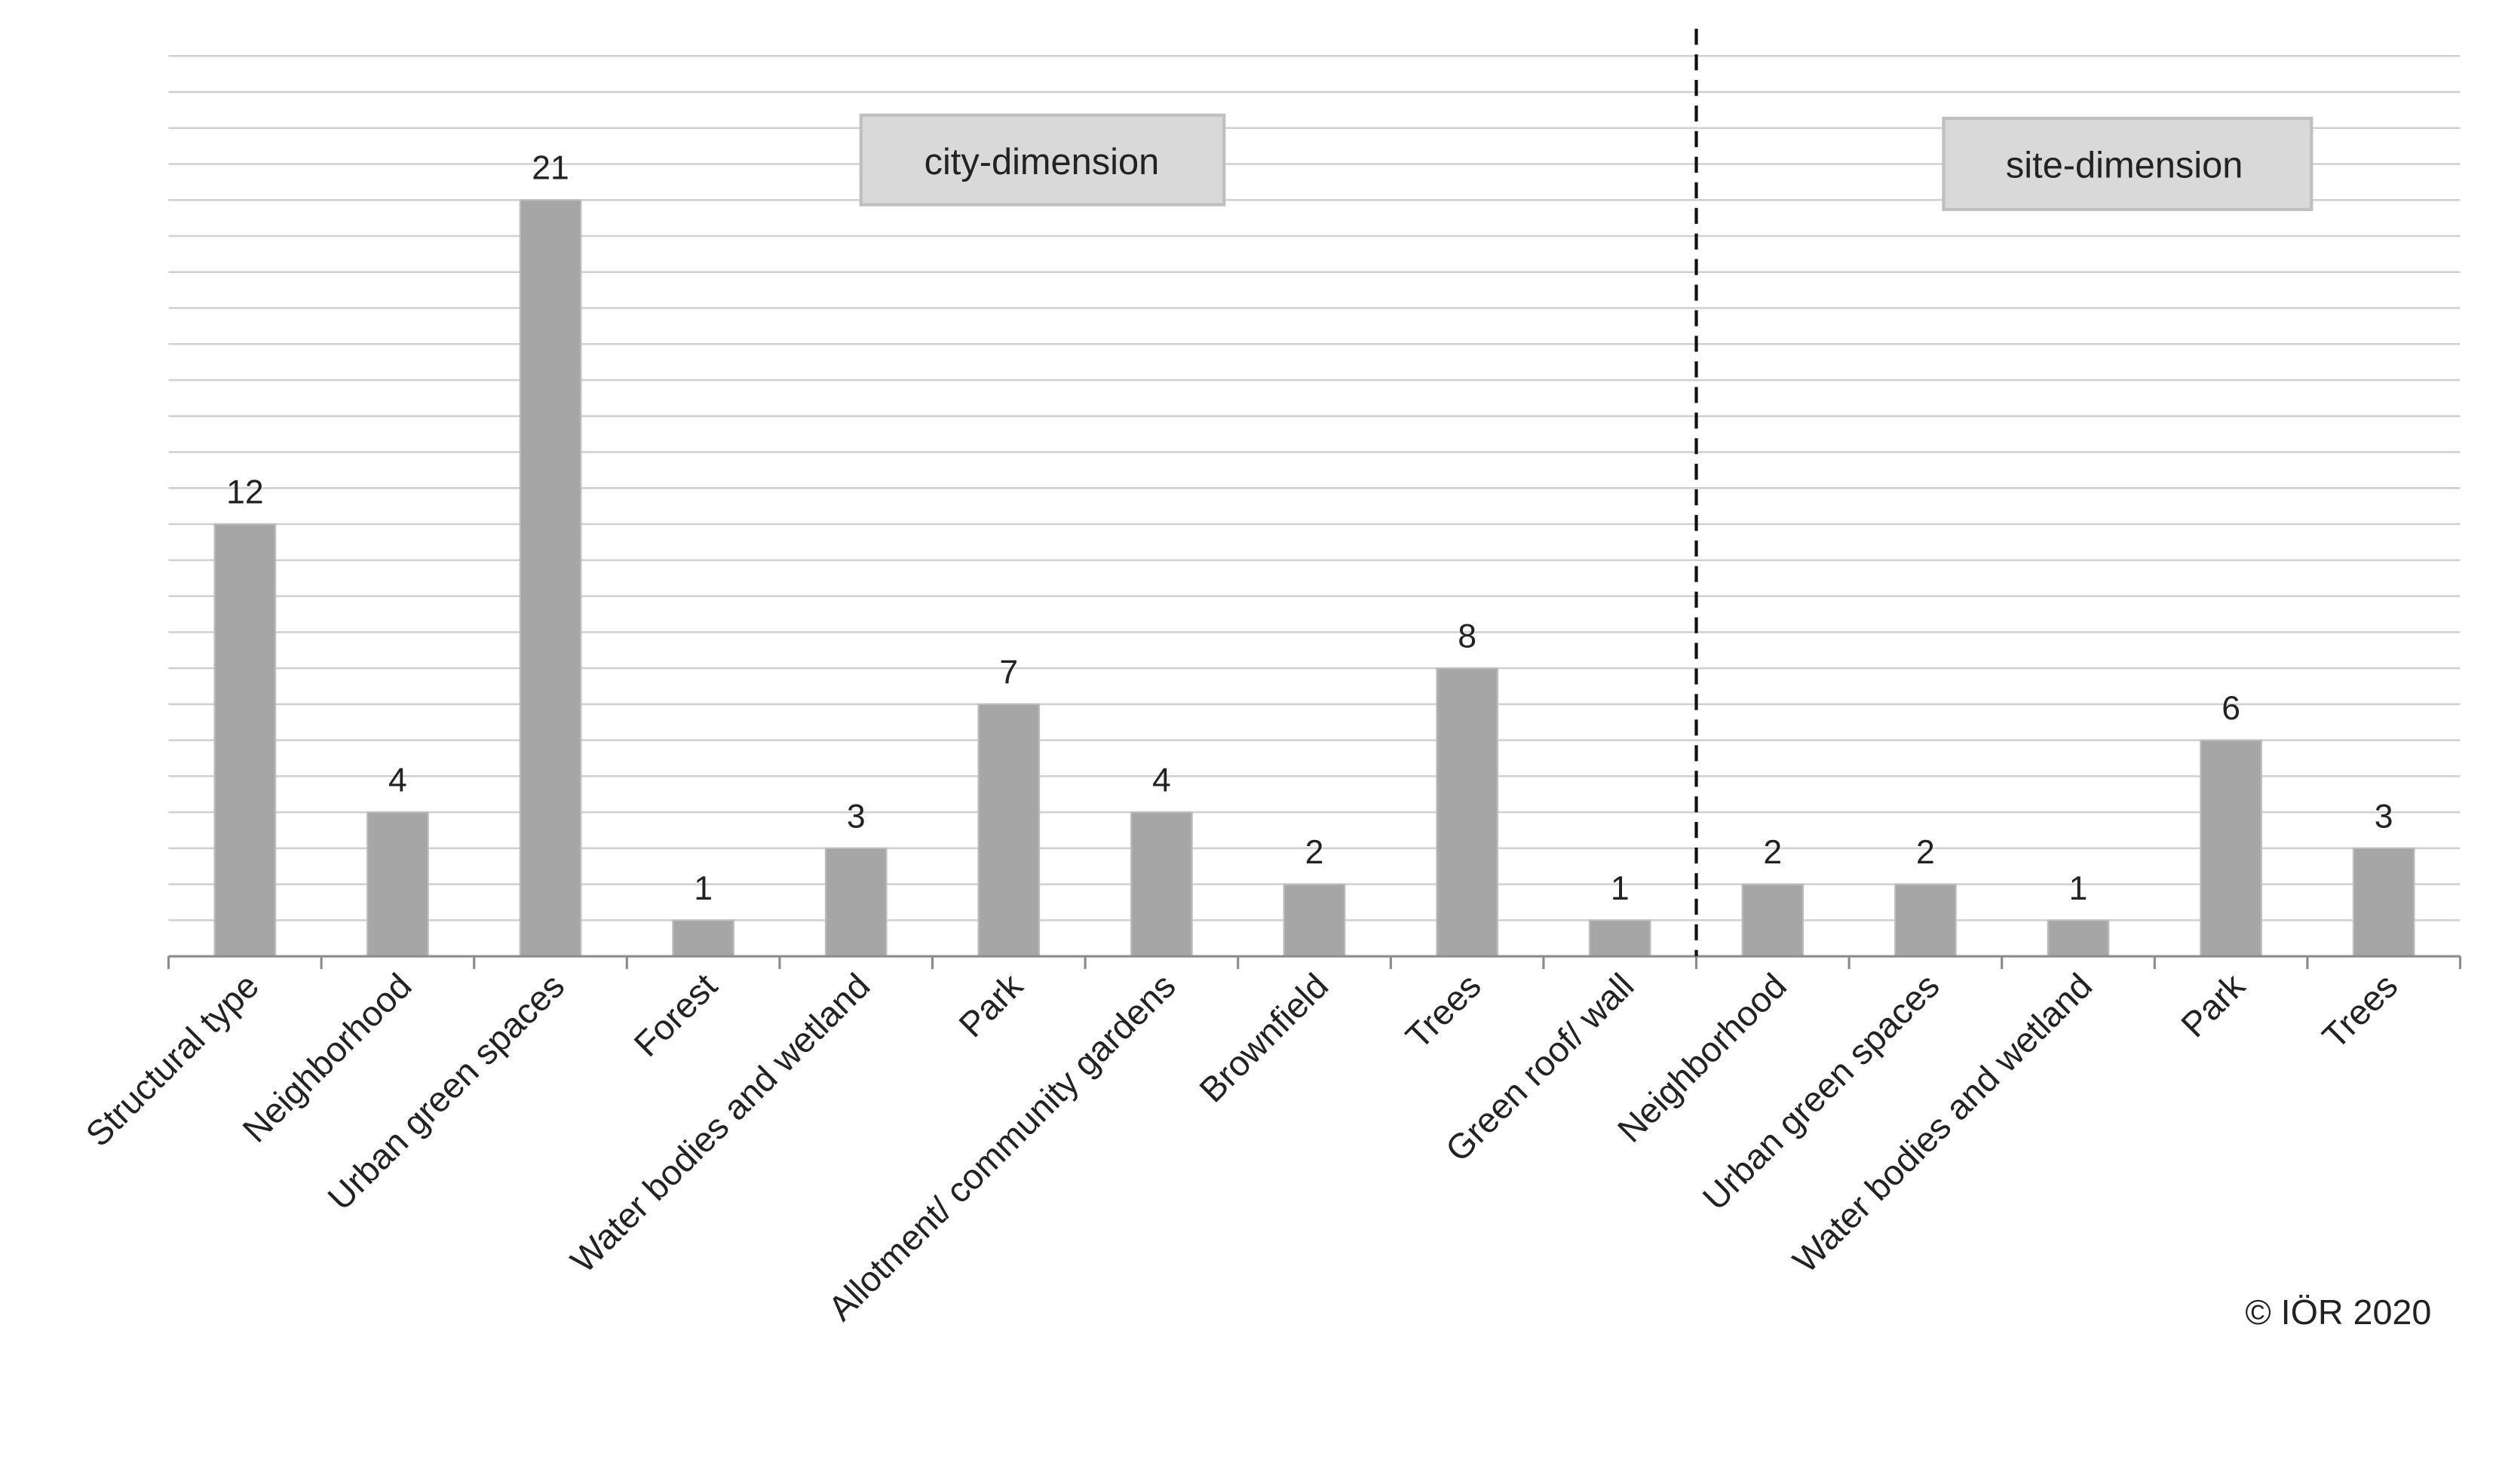  I want to click on data-label: 12, so click(245, 492).